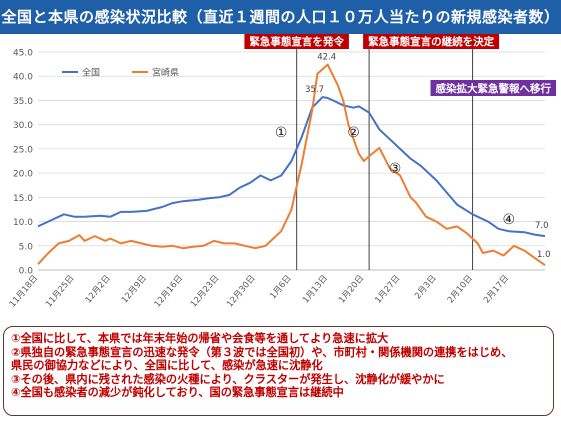 The image size is (561, 422). Describe the element at coordinates (91, 73) in the screenshot. I see `legend-label: 全国` at that location.